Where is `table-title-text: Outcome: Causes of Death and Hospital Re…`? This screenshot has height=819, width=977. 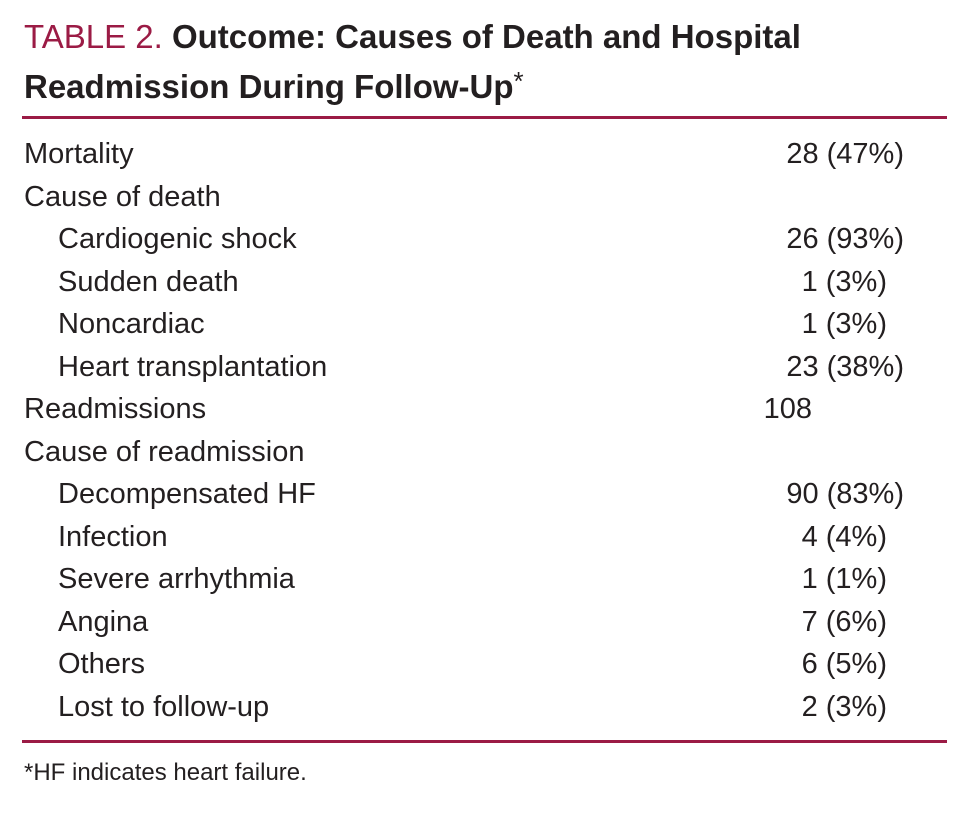
table-title-text: Outcome: Causes of Death and Hospital Re… is located at coordinates (412, 61).